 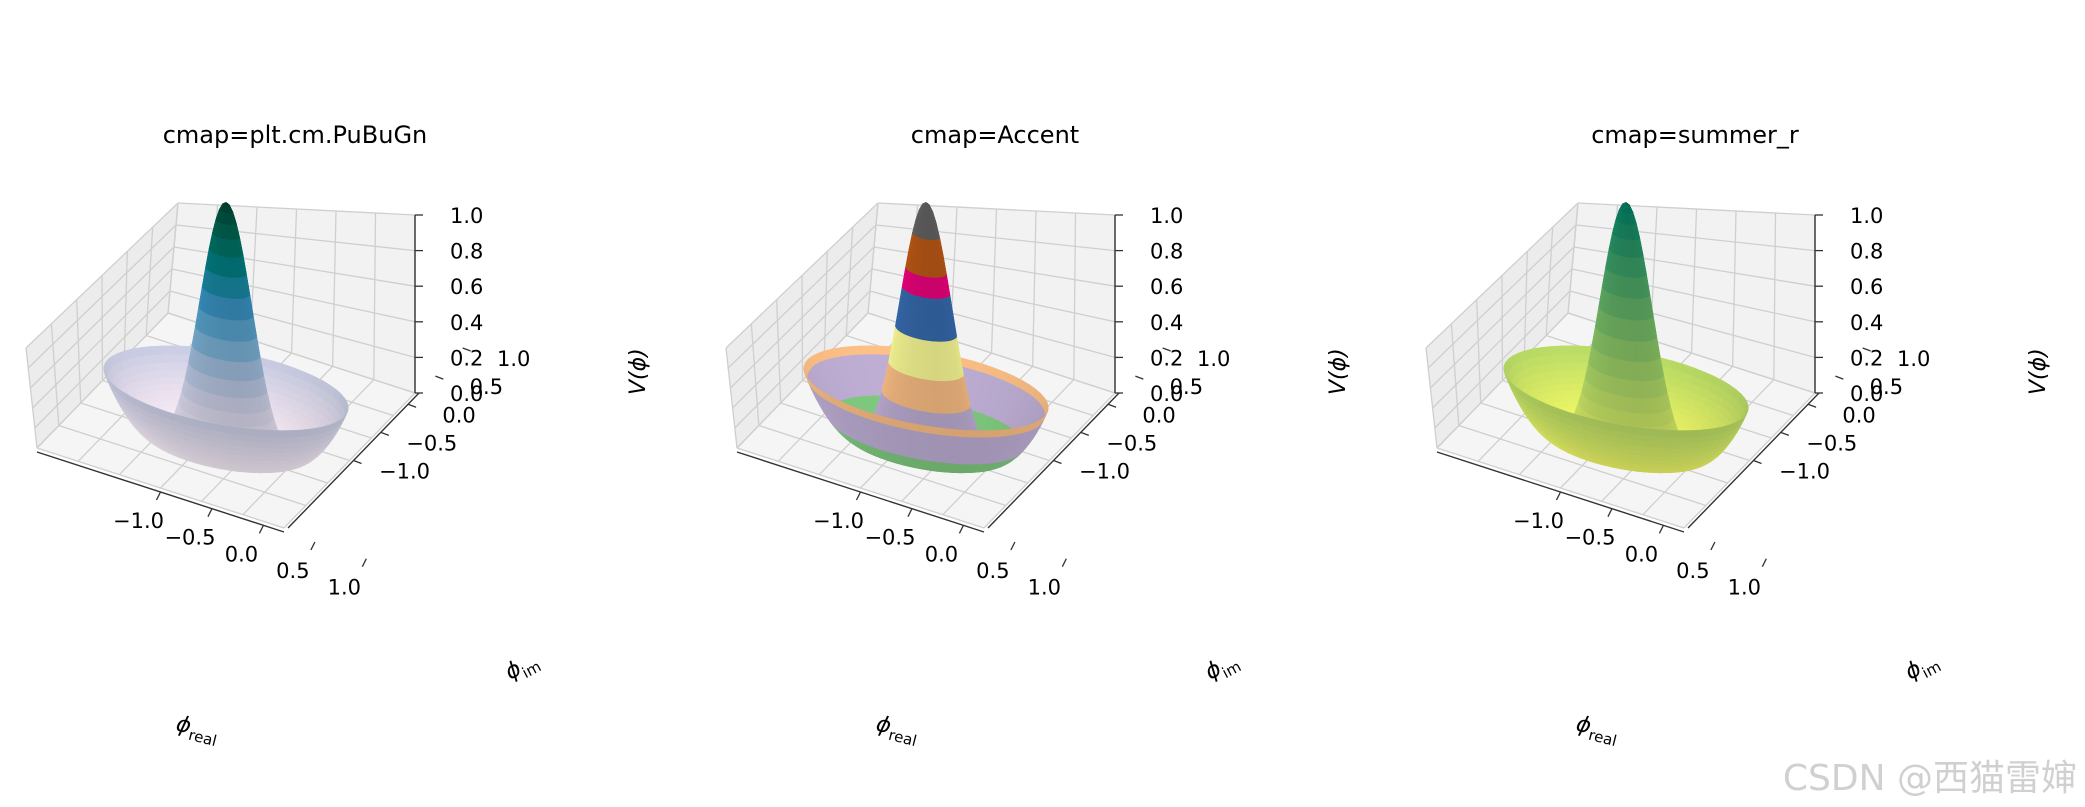 I want to click on y-axis-label: ϕim, so click(x=1222, y=668).